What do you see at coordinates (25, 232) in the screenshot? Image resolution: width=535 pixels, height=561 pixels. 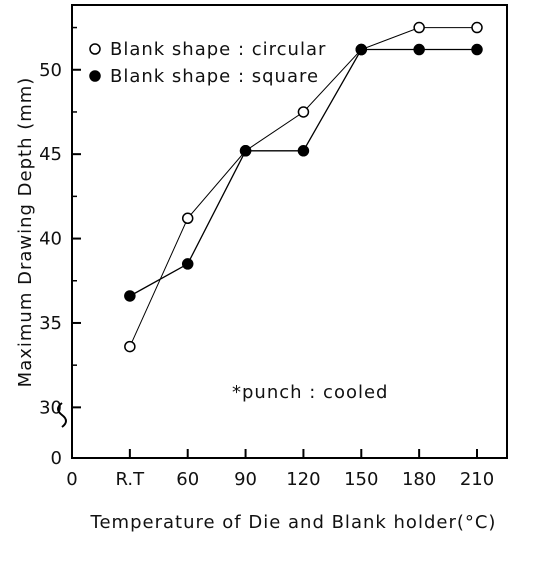 I see `y-axis-title: Maximum Drawing Depth (mm)` at bounding box center [25, 232].